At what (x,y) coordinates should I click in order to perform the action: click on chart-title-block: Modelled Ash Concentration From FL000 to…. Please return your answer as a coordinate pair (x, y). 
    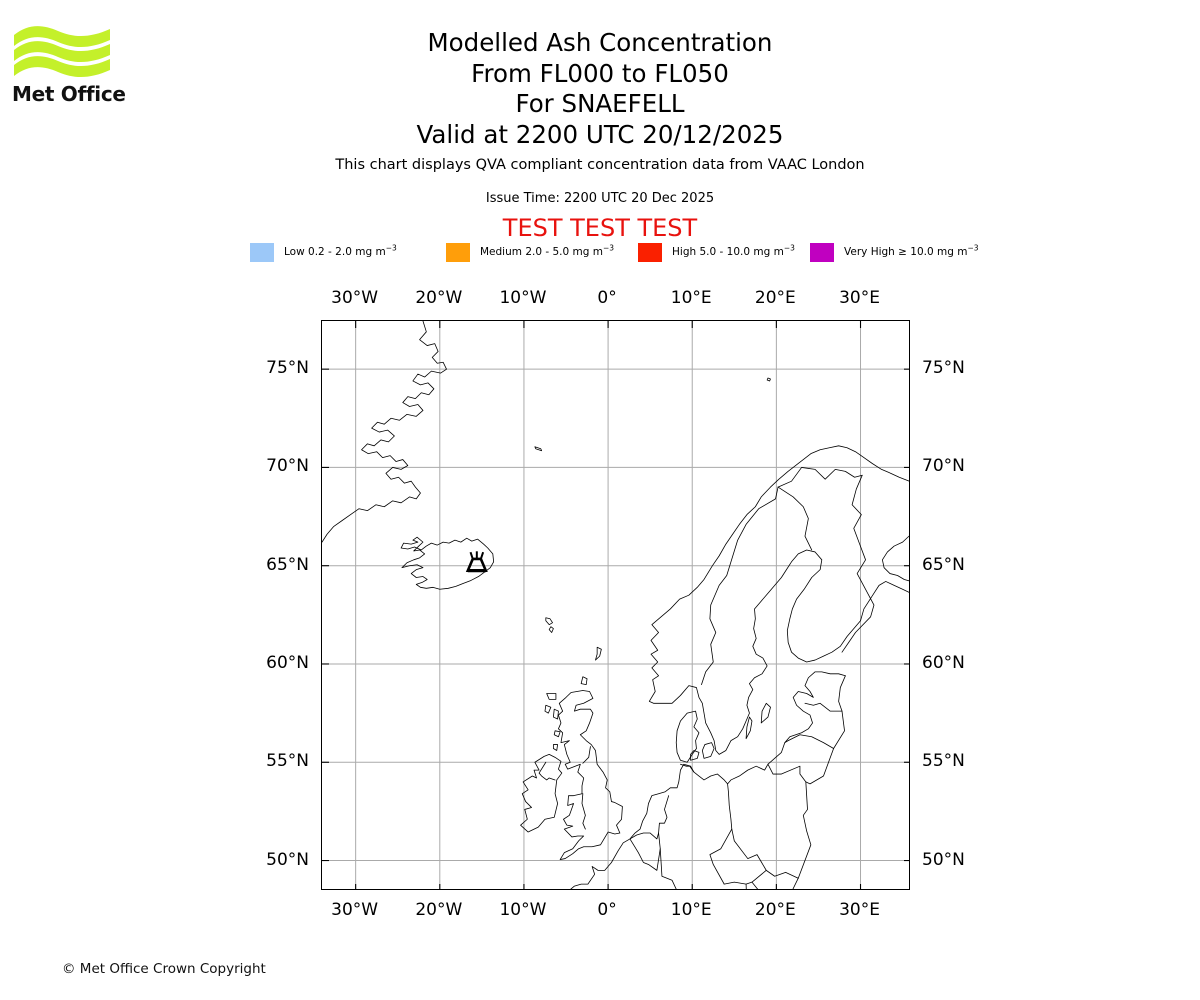
    Looking at the image, I should click on (600, 89).